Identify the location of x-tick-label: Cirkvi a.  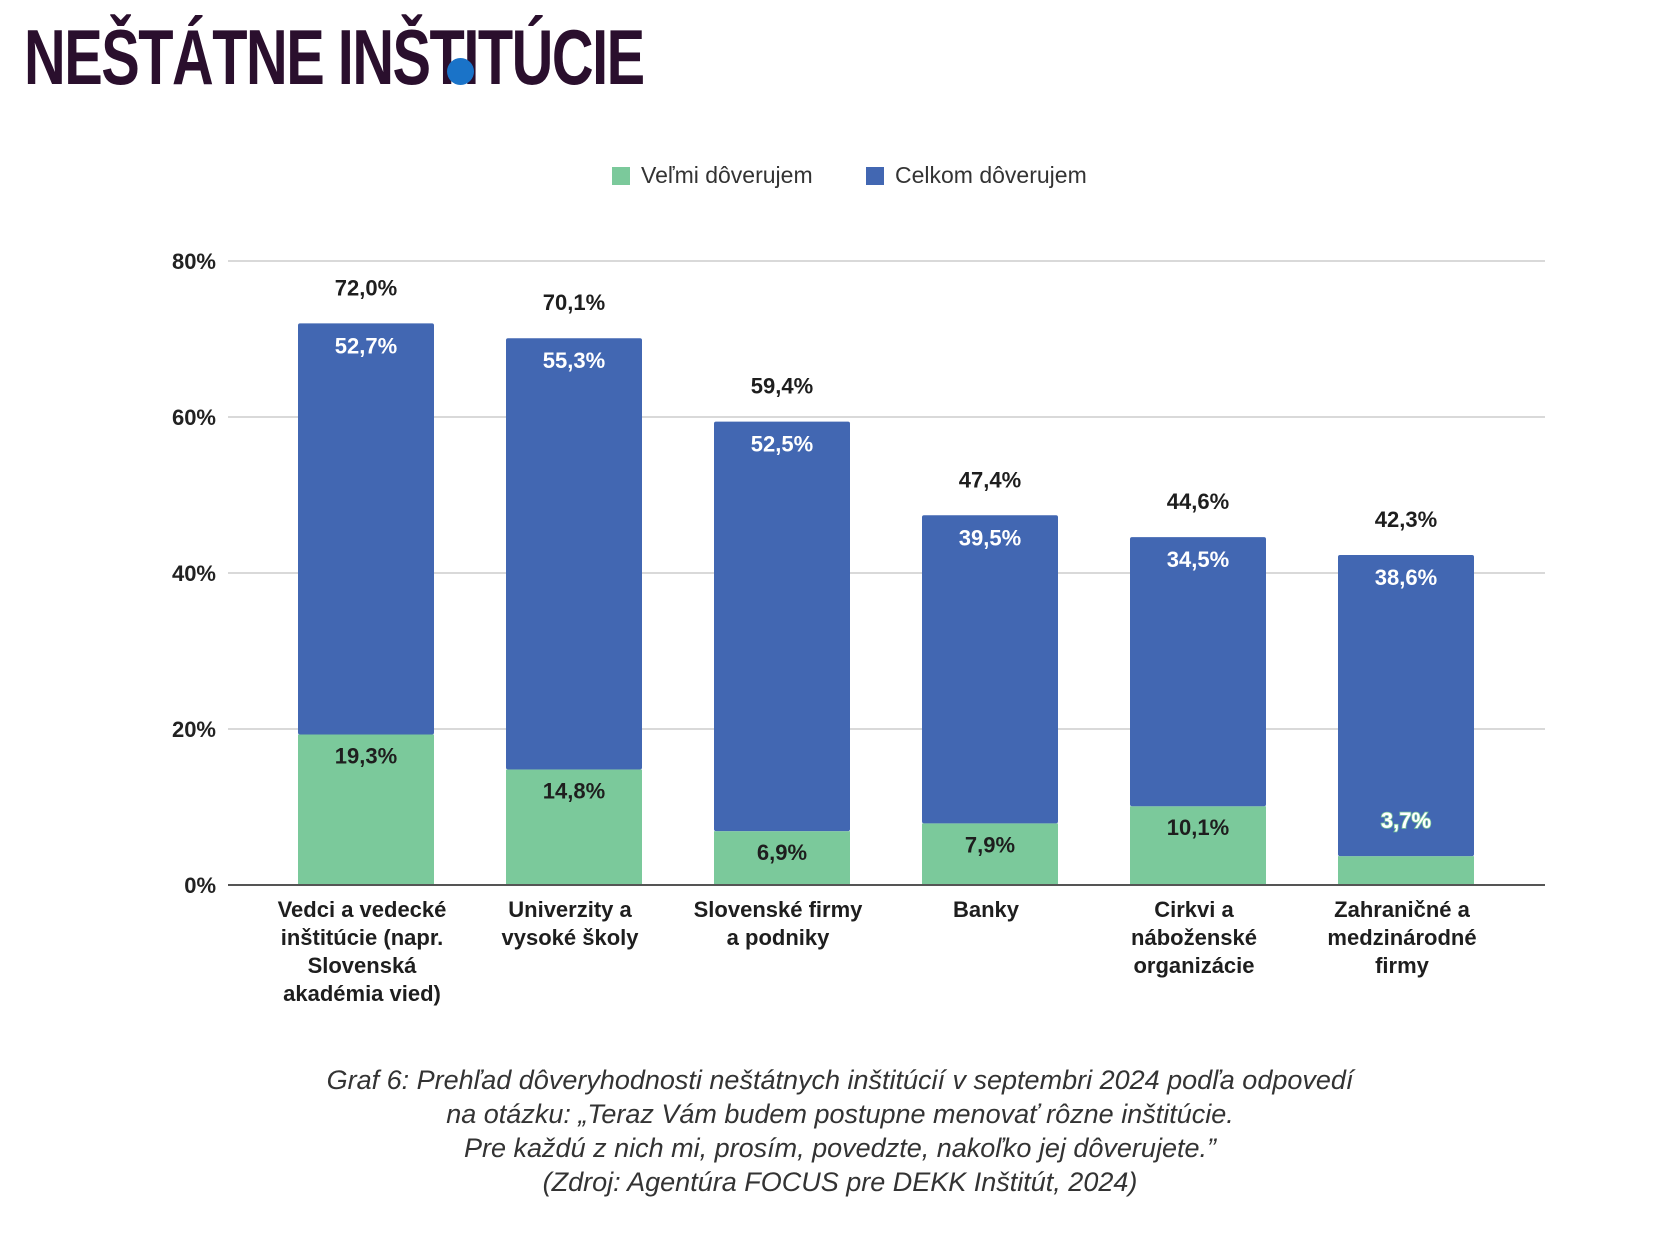
(1194, 909).